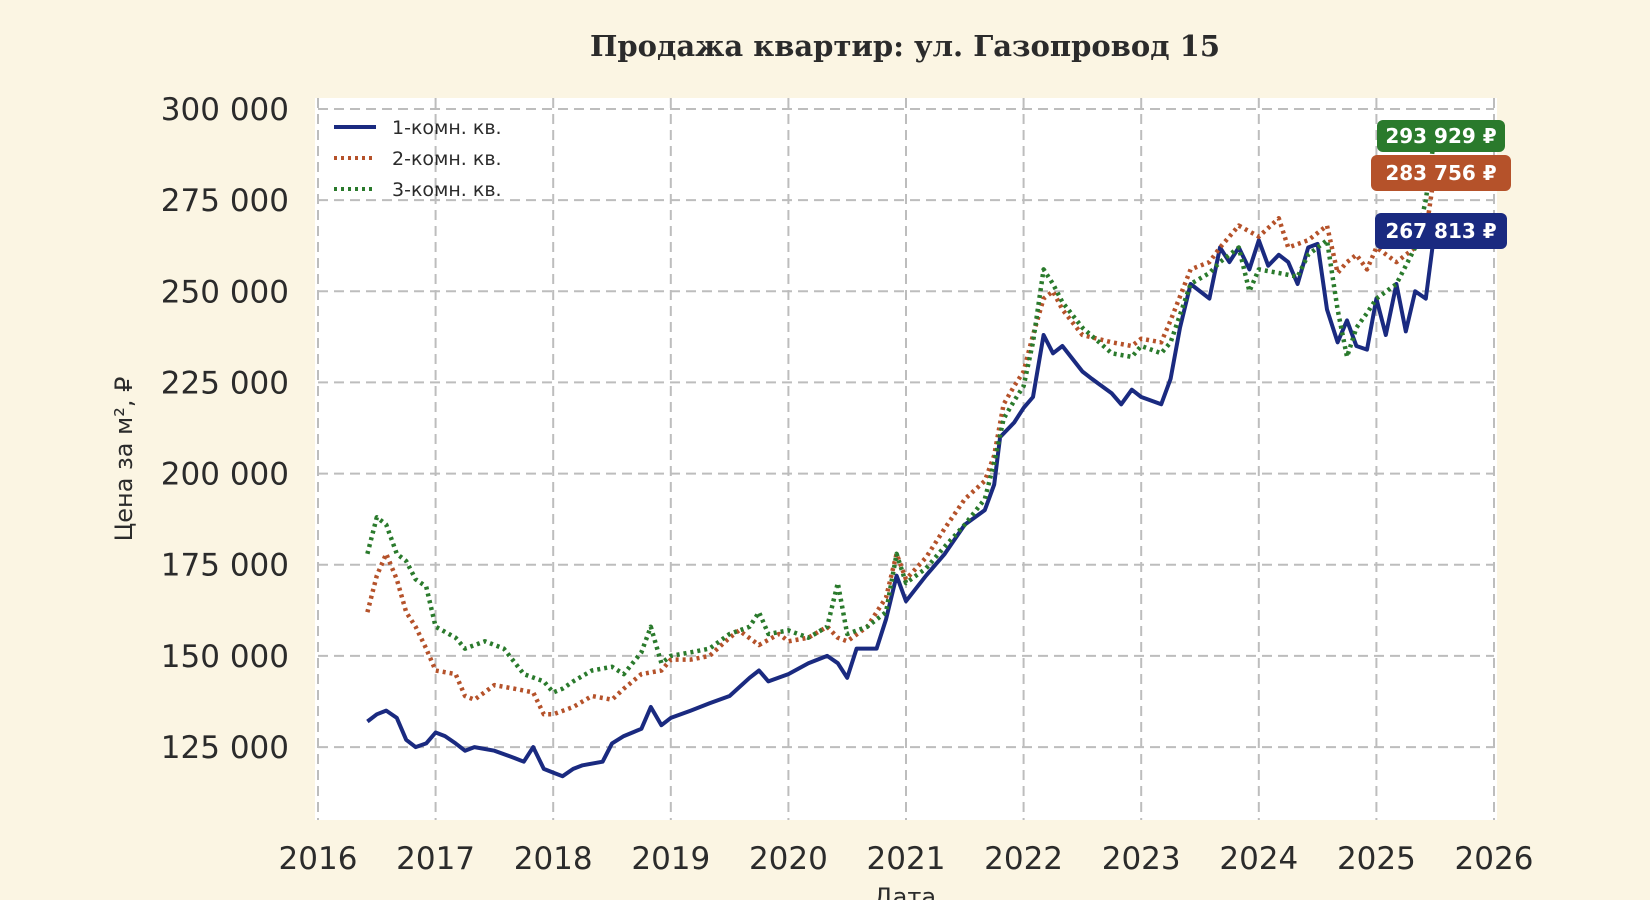 The height and width of the screenshot is (900, 1650). What do you see at coordinates (225, 383) in the screenshot?
I see `y-tick-label: 225 000` at bounding box center [225, 383].